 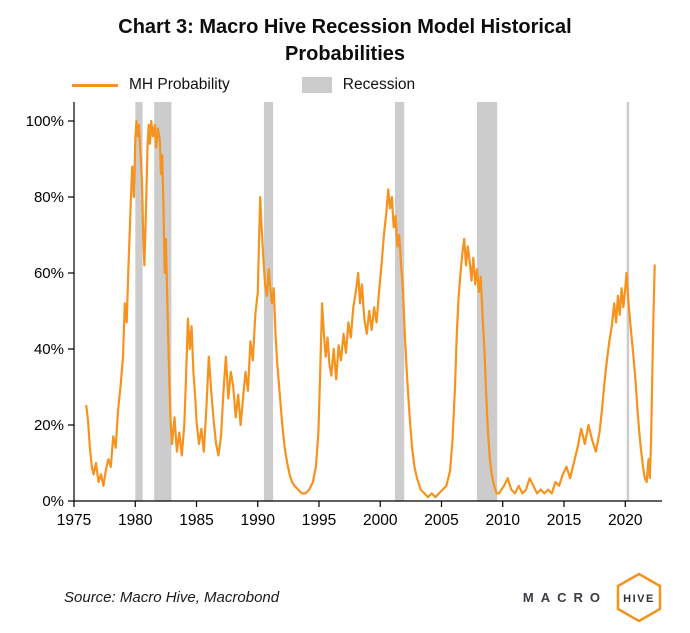 What do you see at coordinates (564, 520) in the screenshot?
I see `x-tick-label: 2015` at bounding box center [564, 520].